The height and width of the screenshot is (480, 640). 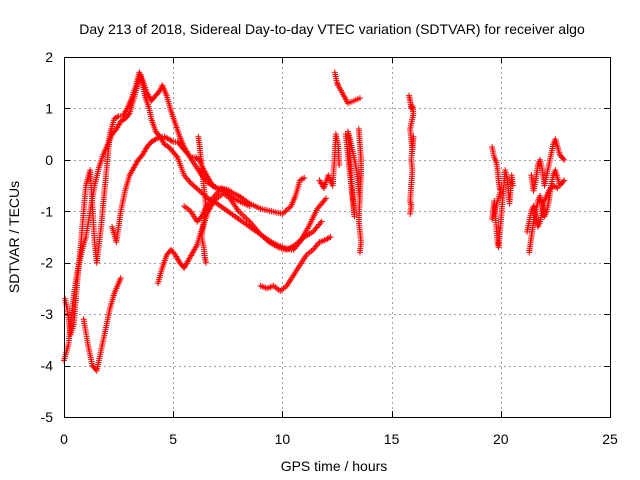 What do you see at coordinates (47, 211) in the screenshot?
I see `y-tick-label: -1` at bounding box center [47, 211].